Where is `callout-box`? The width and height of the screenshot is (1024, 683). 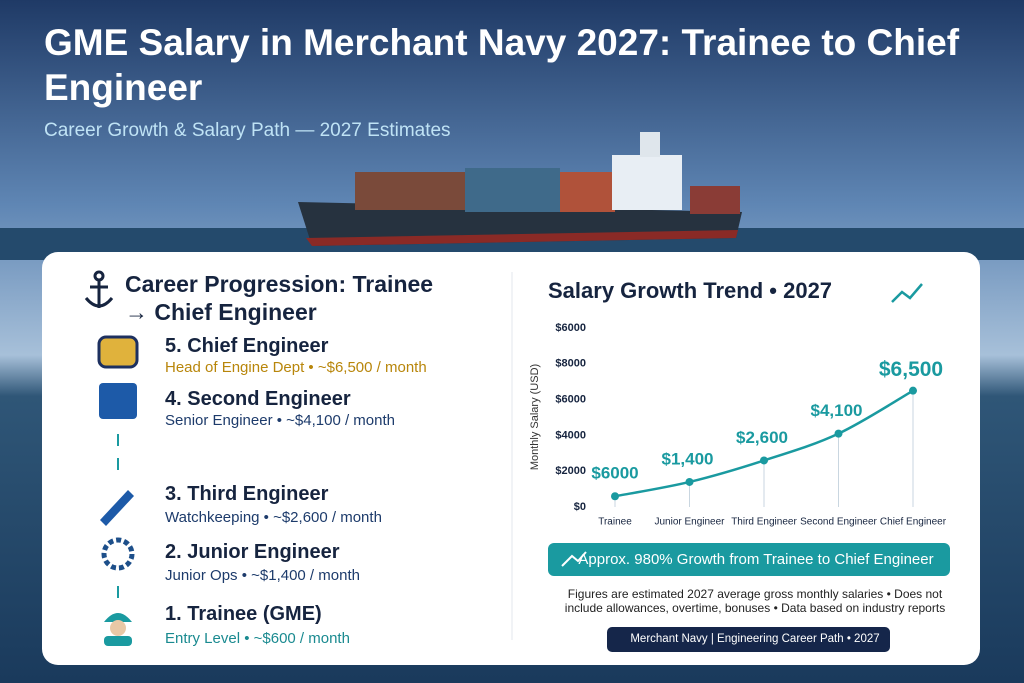
callout-box is located at coordinates (749, 559).